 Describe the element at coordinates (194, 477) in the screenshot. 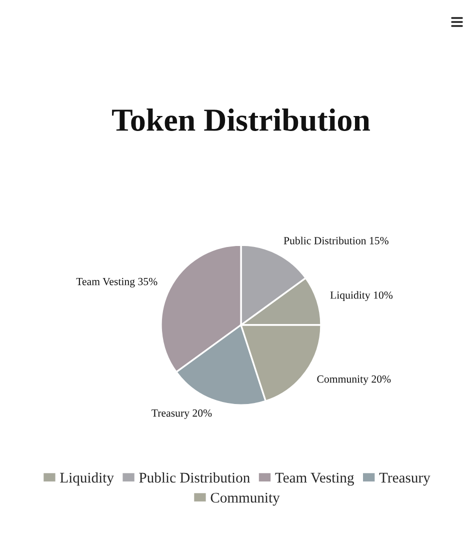

I see `legend-label: Public Distribution` at that location.